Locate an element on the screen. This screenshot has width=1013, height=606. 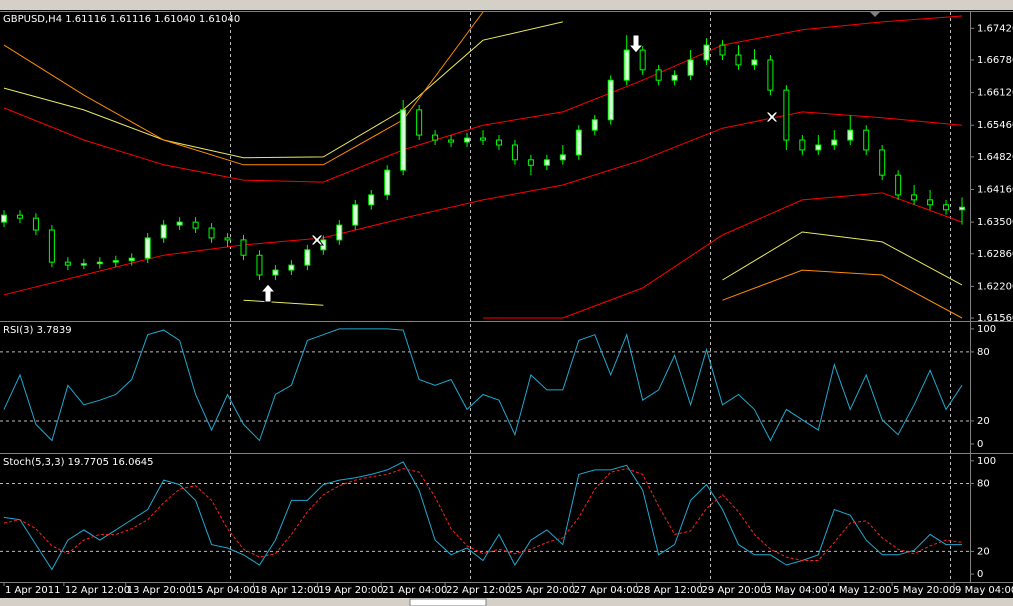
indicator-line is located at coordinates (483, 514).